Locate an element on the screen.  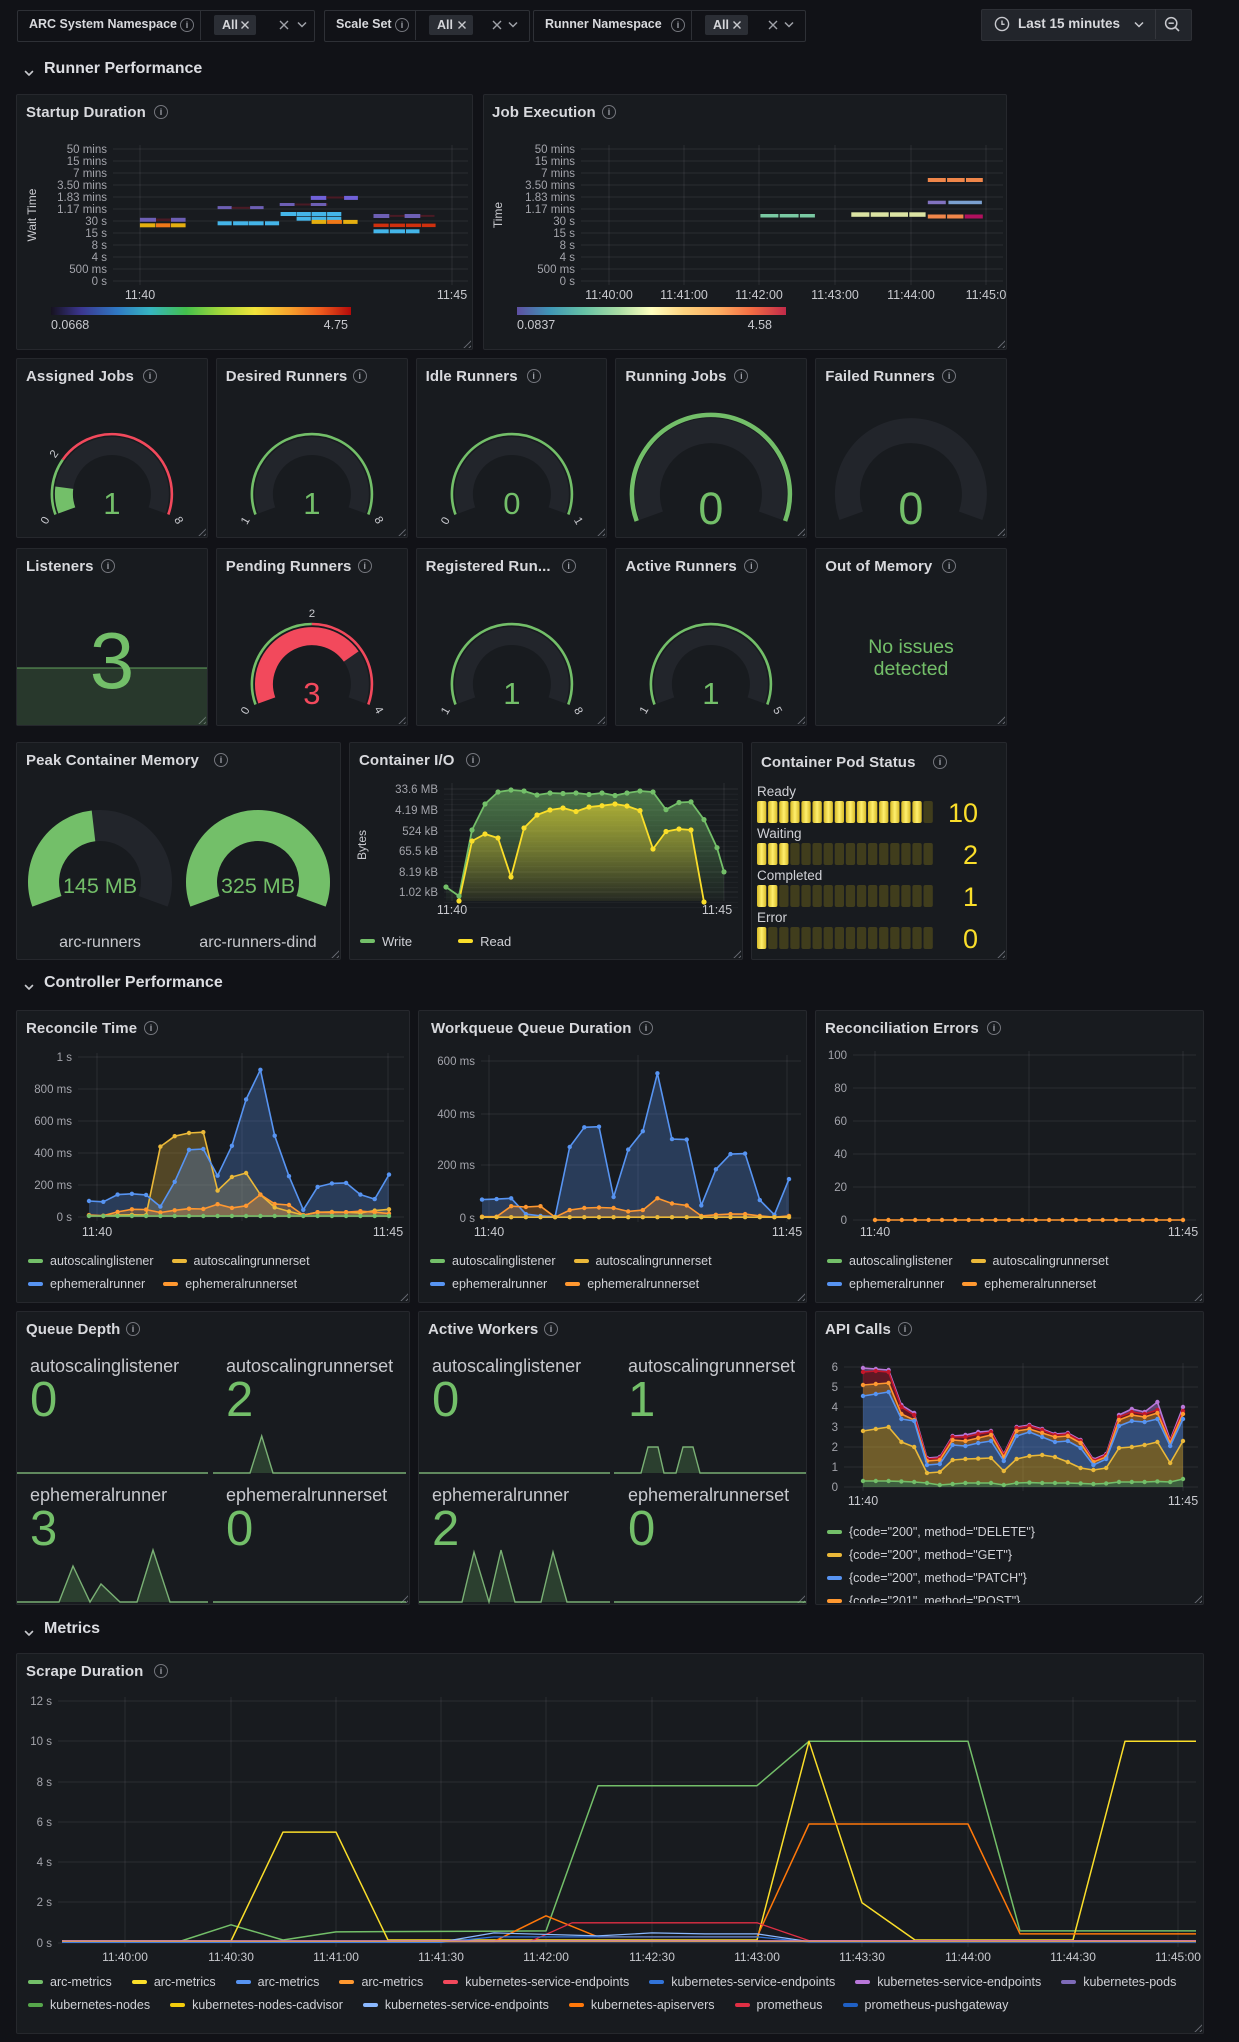
svg-text: 11:45:00 is located at coordinates (1178, 1957).